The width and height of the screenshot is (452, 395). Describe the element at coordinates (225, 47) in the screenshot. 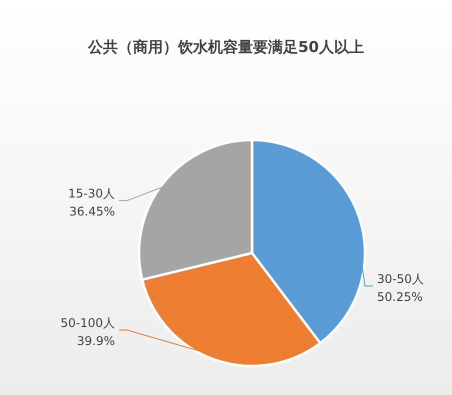

I see `chart-title: 公共（商用）饮水机容量要满足50人以上` at that location.